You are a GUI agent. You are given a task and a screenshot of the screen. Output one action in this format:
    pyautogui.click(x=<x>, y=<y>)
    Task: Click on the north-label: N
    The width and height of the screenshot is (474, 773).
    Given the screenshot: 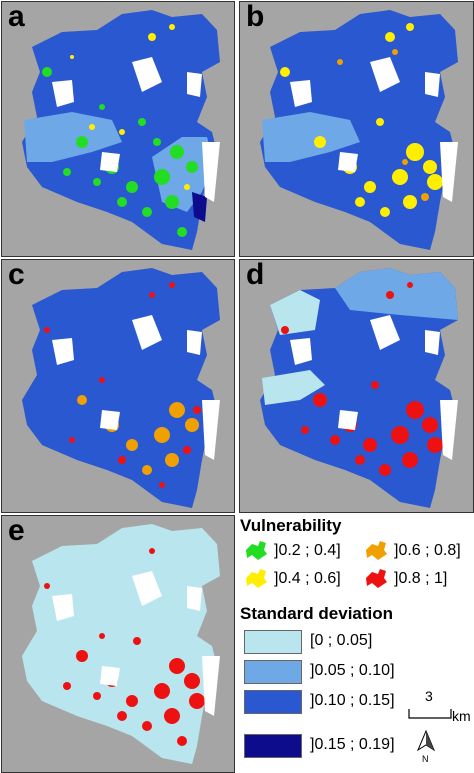 What is the action you would take?
    pyautogui.click(x=425, y=759)
    